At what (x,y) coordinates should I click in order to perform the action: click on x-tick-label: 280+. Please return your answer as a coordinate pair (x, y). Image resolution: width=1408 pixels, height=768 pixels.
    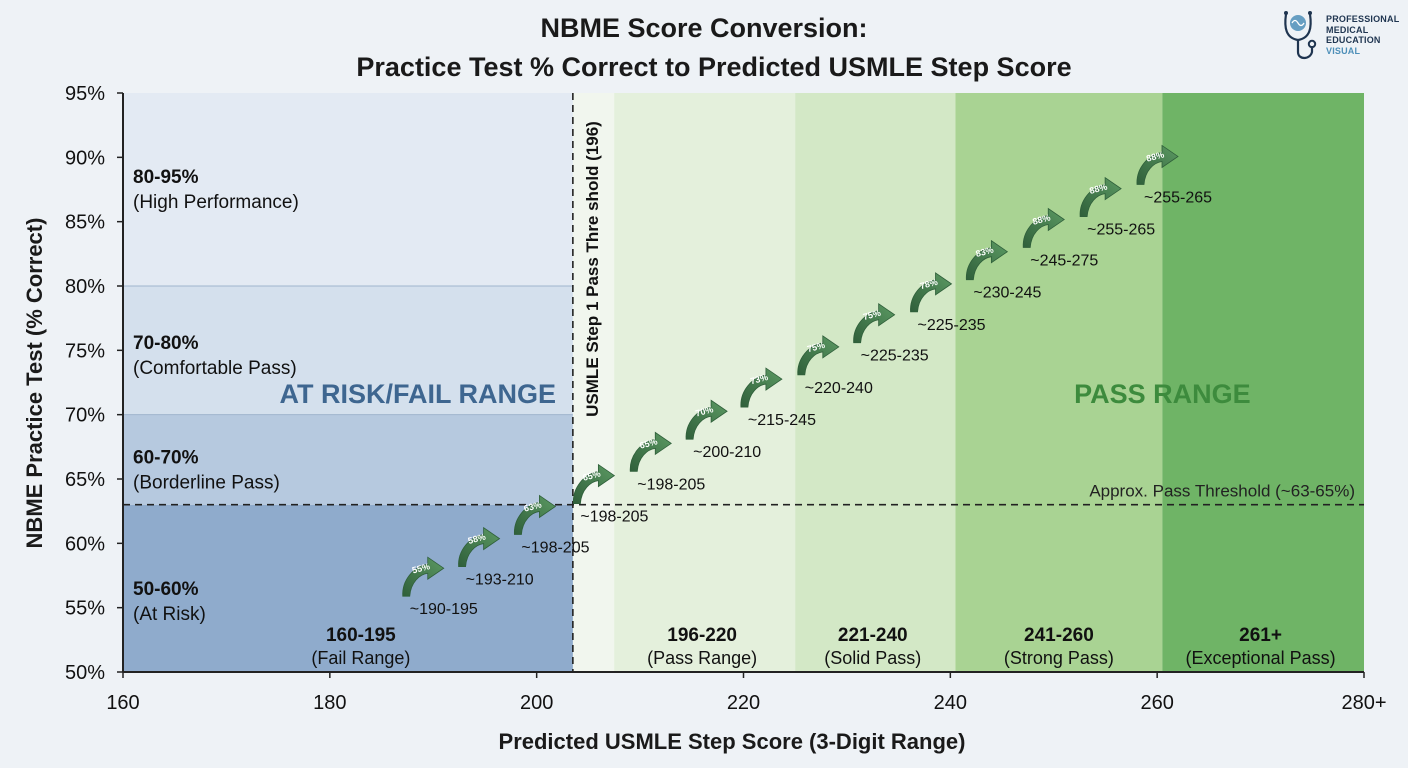
    Looking at the image, I should click on (1363, 703).